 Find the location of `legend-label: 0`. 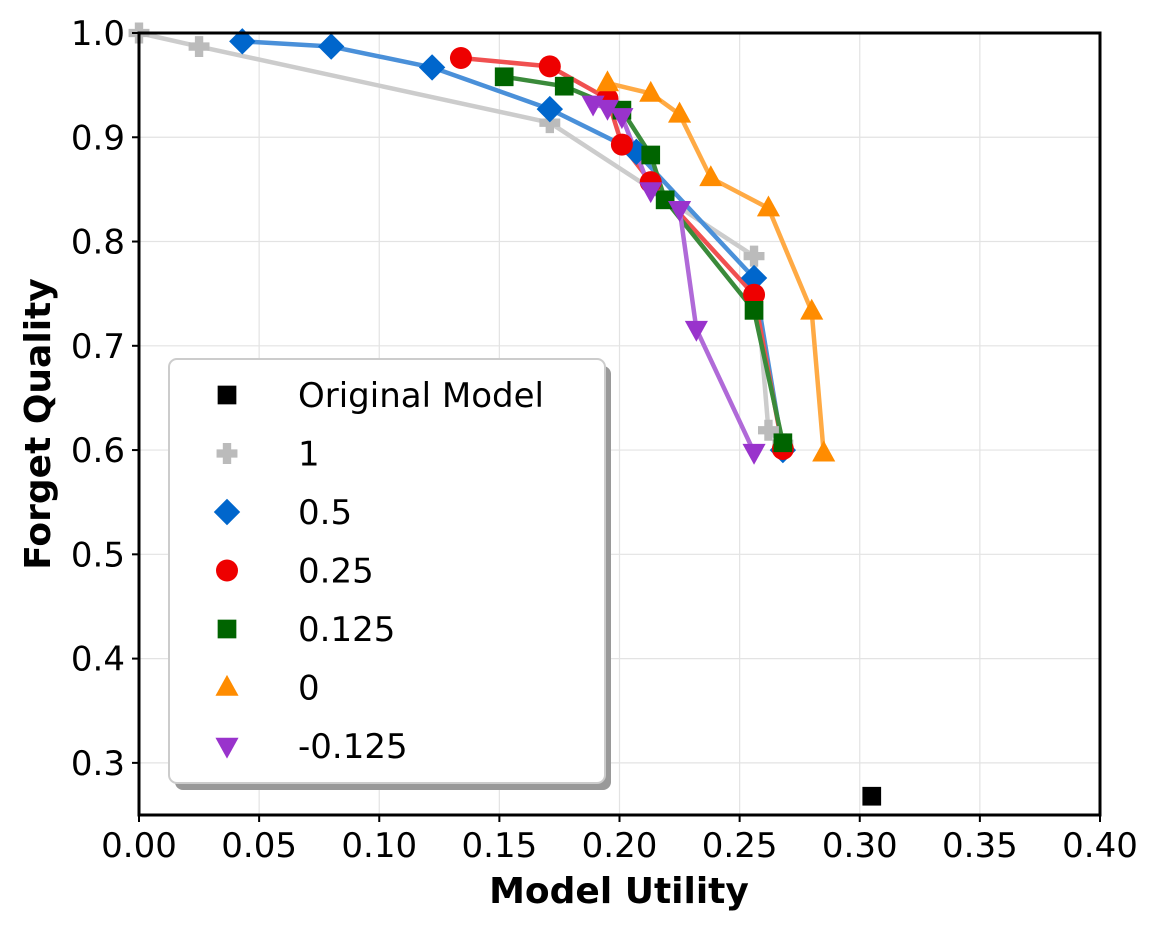

legend-label: 0 is located at coordinates (309, 689).